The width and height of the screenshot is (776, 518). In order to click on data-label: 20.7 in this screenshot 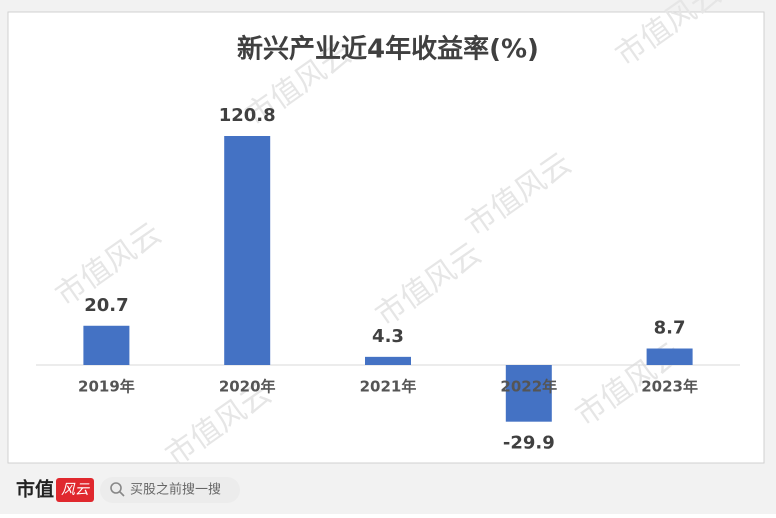, I will do `click(106, 305)`.